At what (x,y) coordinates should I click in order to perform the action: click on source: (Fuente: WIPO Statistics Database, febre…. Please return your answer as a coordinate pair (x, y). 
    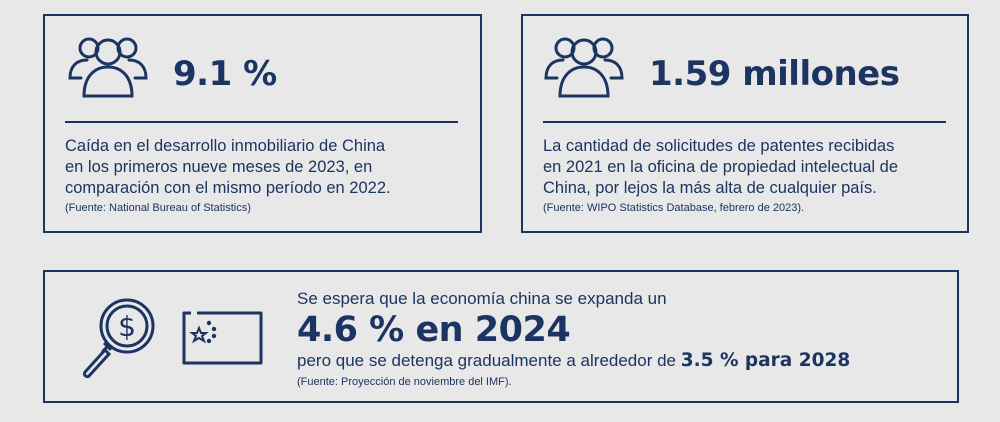
    Looking at the image, I should click on (674, 208).